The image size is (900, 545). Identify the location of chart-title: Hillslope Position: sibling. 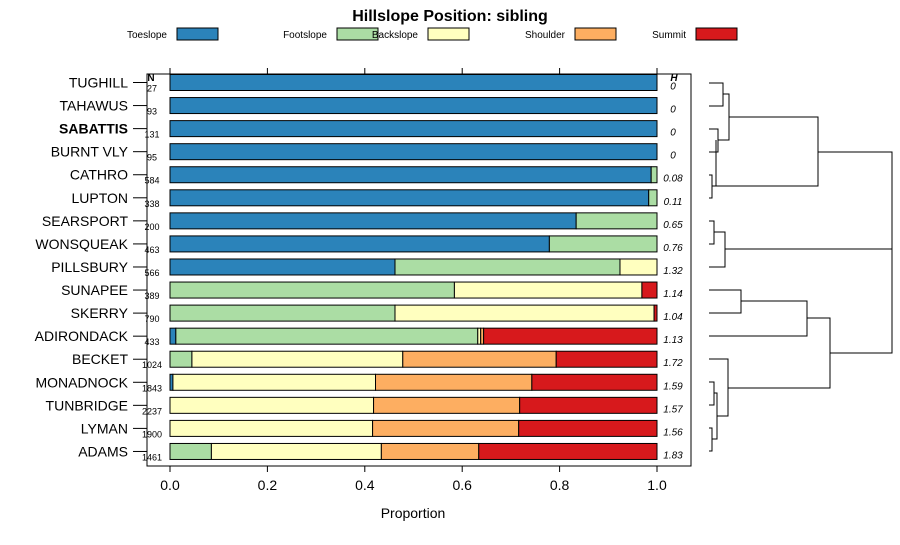
(450, 16).